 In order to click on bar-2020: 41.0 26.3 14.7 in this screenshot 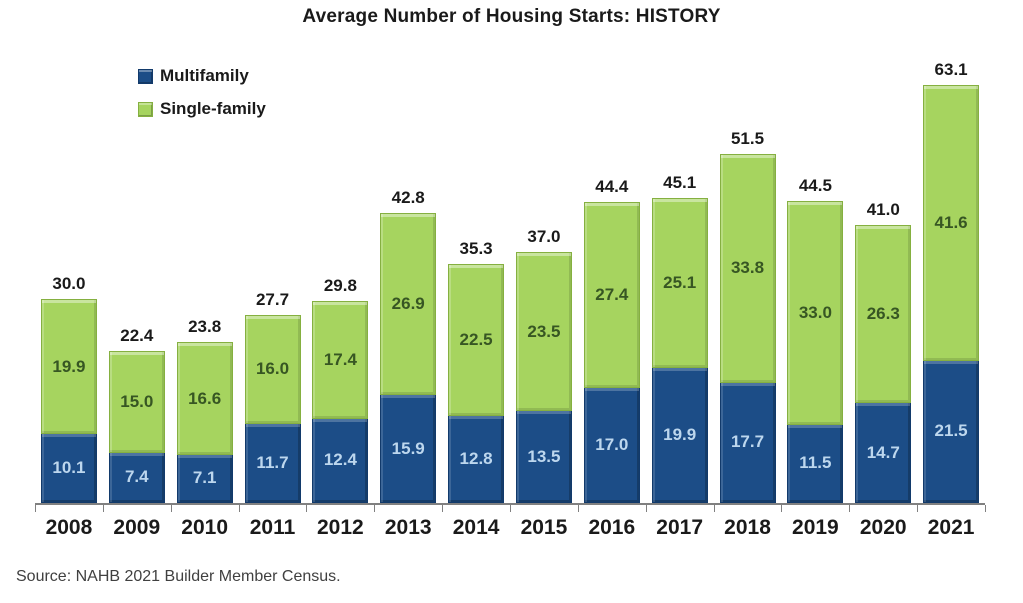, I will do `click(883, 281)`.